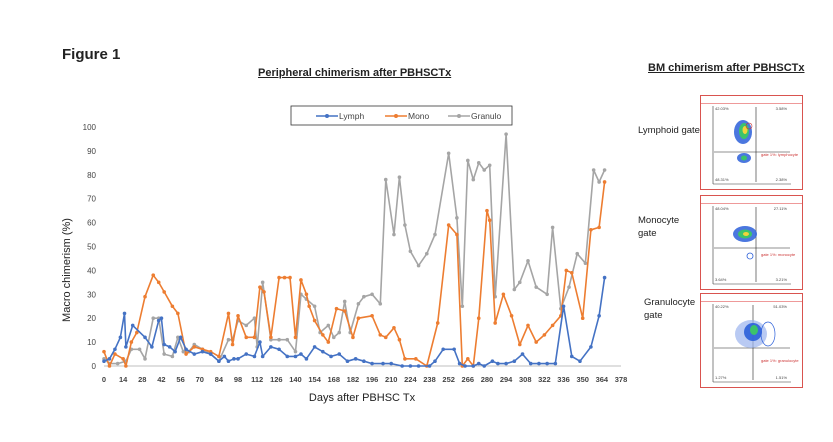  I want to click on series-lymph, so click(354, 321).